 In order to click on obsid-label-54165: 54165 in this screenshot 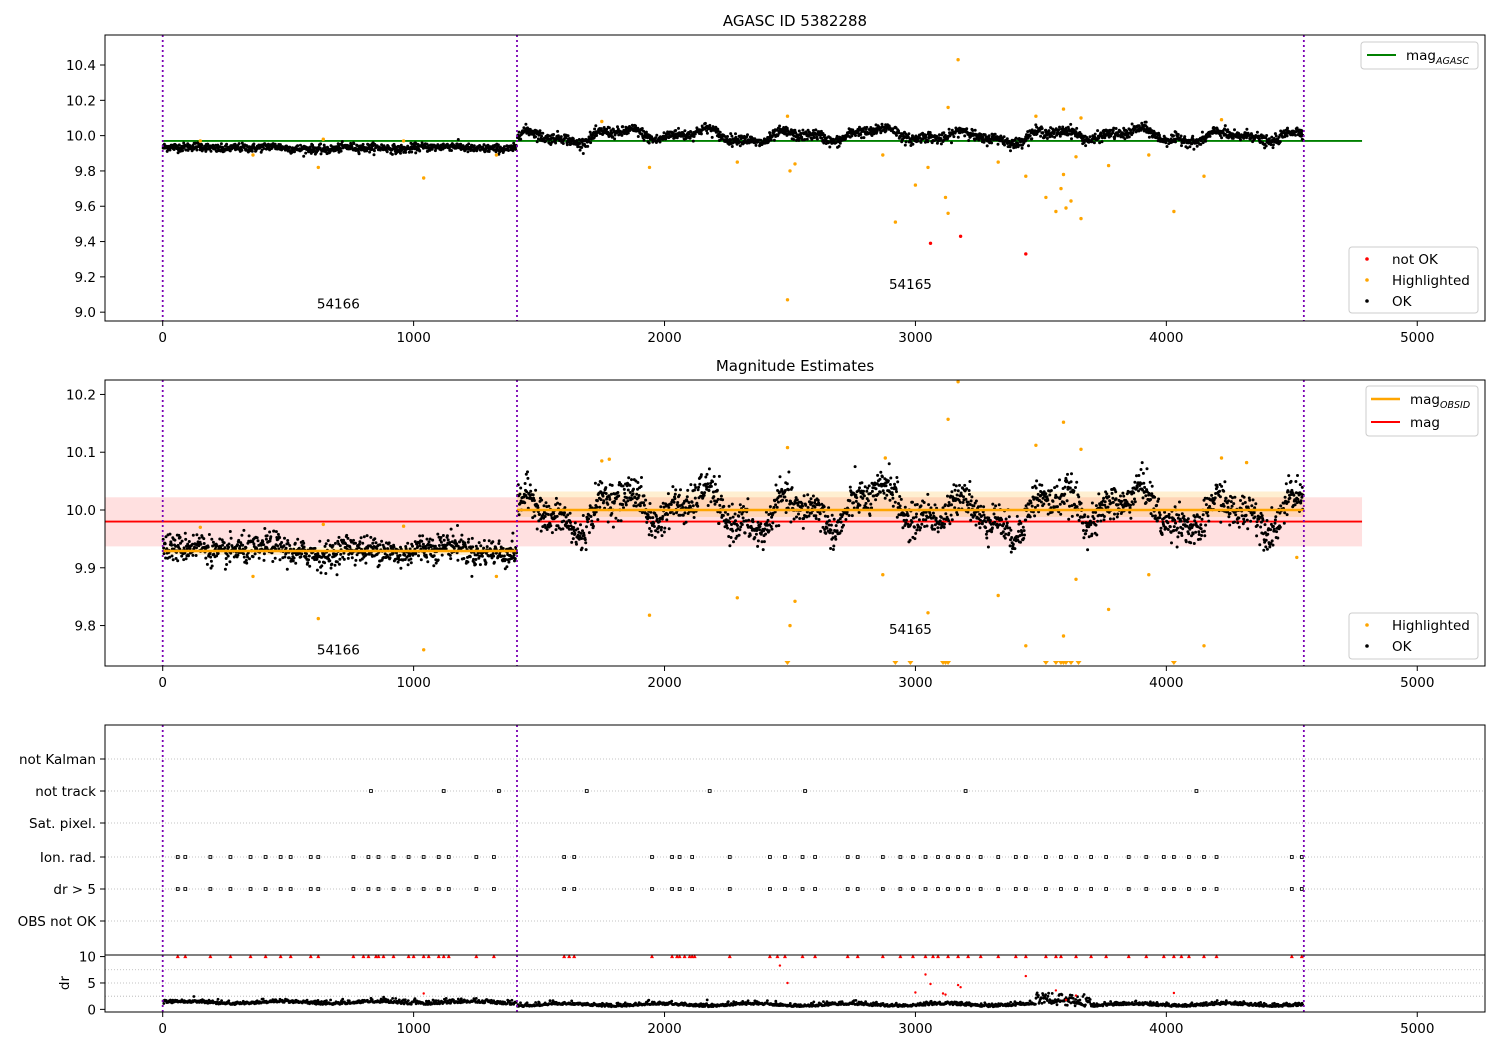, I will do `click(910, 285)`.